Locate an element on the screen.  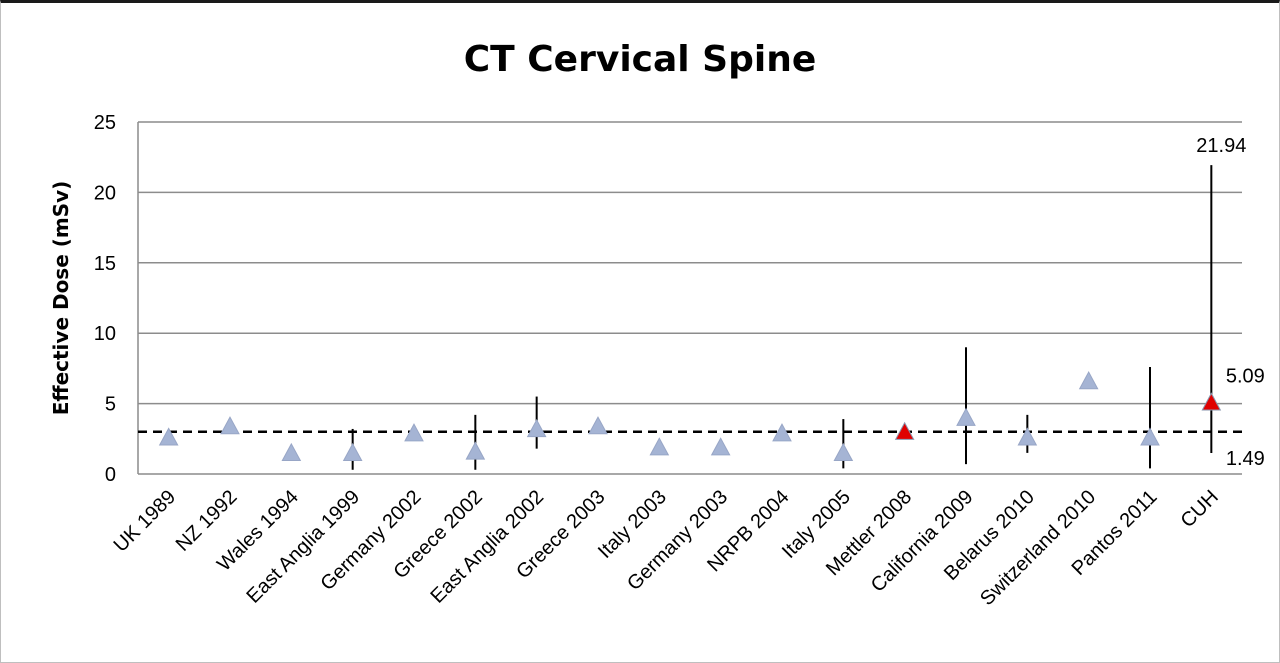
x-tick-label: Switzerland 2010 is located at coordinates (1038, 548).